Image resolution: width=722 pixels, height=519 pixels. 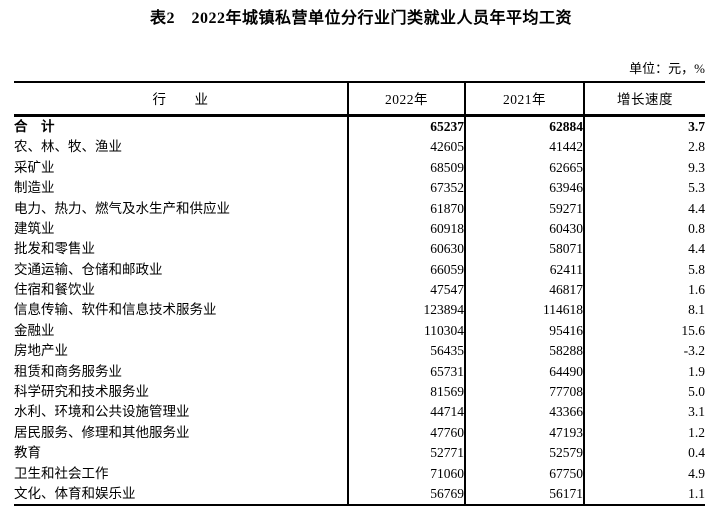 I want to click on industry-cell: 金融业, so click(x=181, y=330).